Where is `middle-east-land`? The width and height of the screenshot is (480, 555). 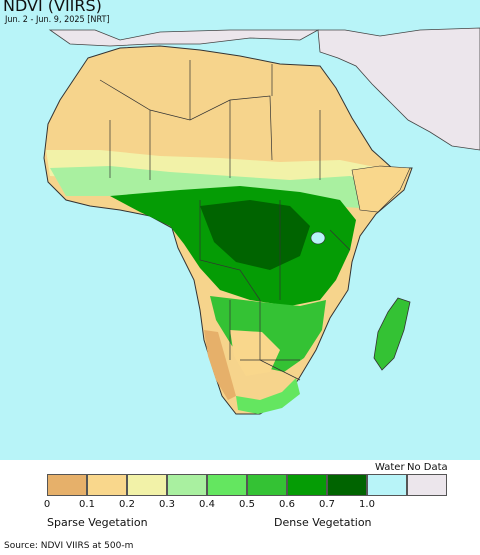
middle-east-land is located at coordinates (398, 89).